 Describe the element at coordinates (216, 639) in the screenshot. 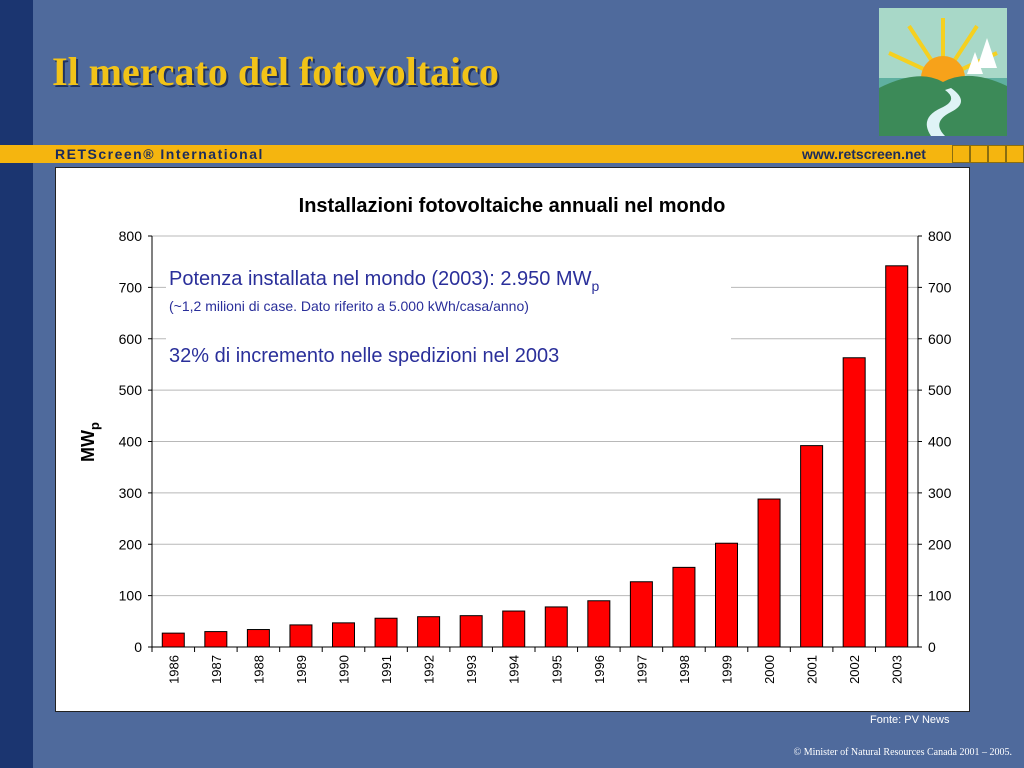

I see `bar-1987` at that location.